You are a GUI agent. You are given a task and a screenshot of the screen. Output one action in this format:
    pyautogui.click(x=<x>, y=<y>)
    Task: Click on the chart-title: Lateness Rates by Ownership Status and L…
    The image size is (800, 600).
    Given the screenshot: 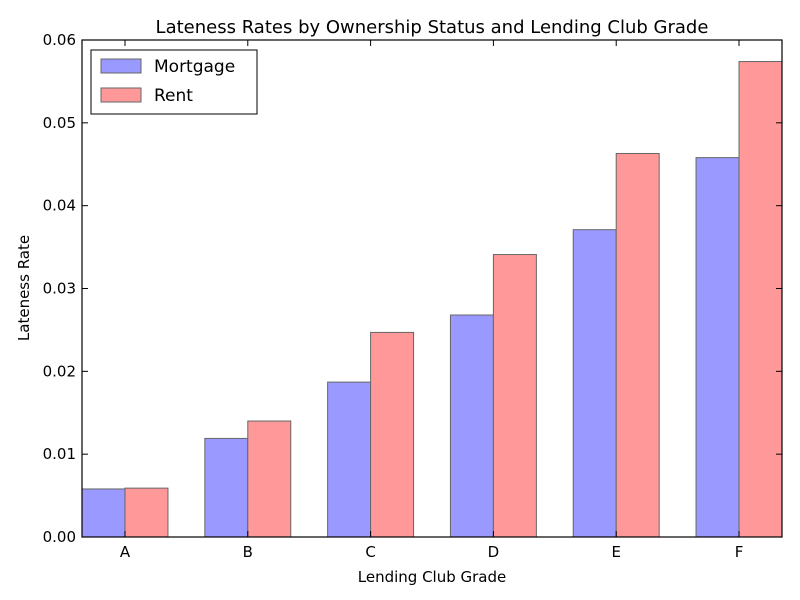 What is the action you would take?
    pyautogui.click(x=432, y=27)
    